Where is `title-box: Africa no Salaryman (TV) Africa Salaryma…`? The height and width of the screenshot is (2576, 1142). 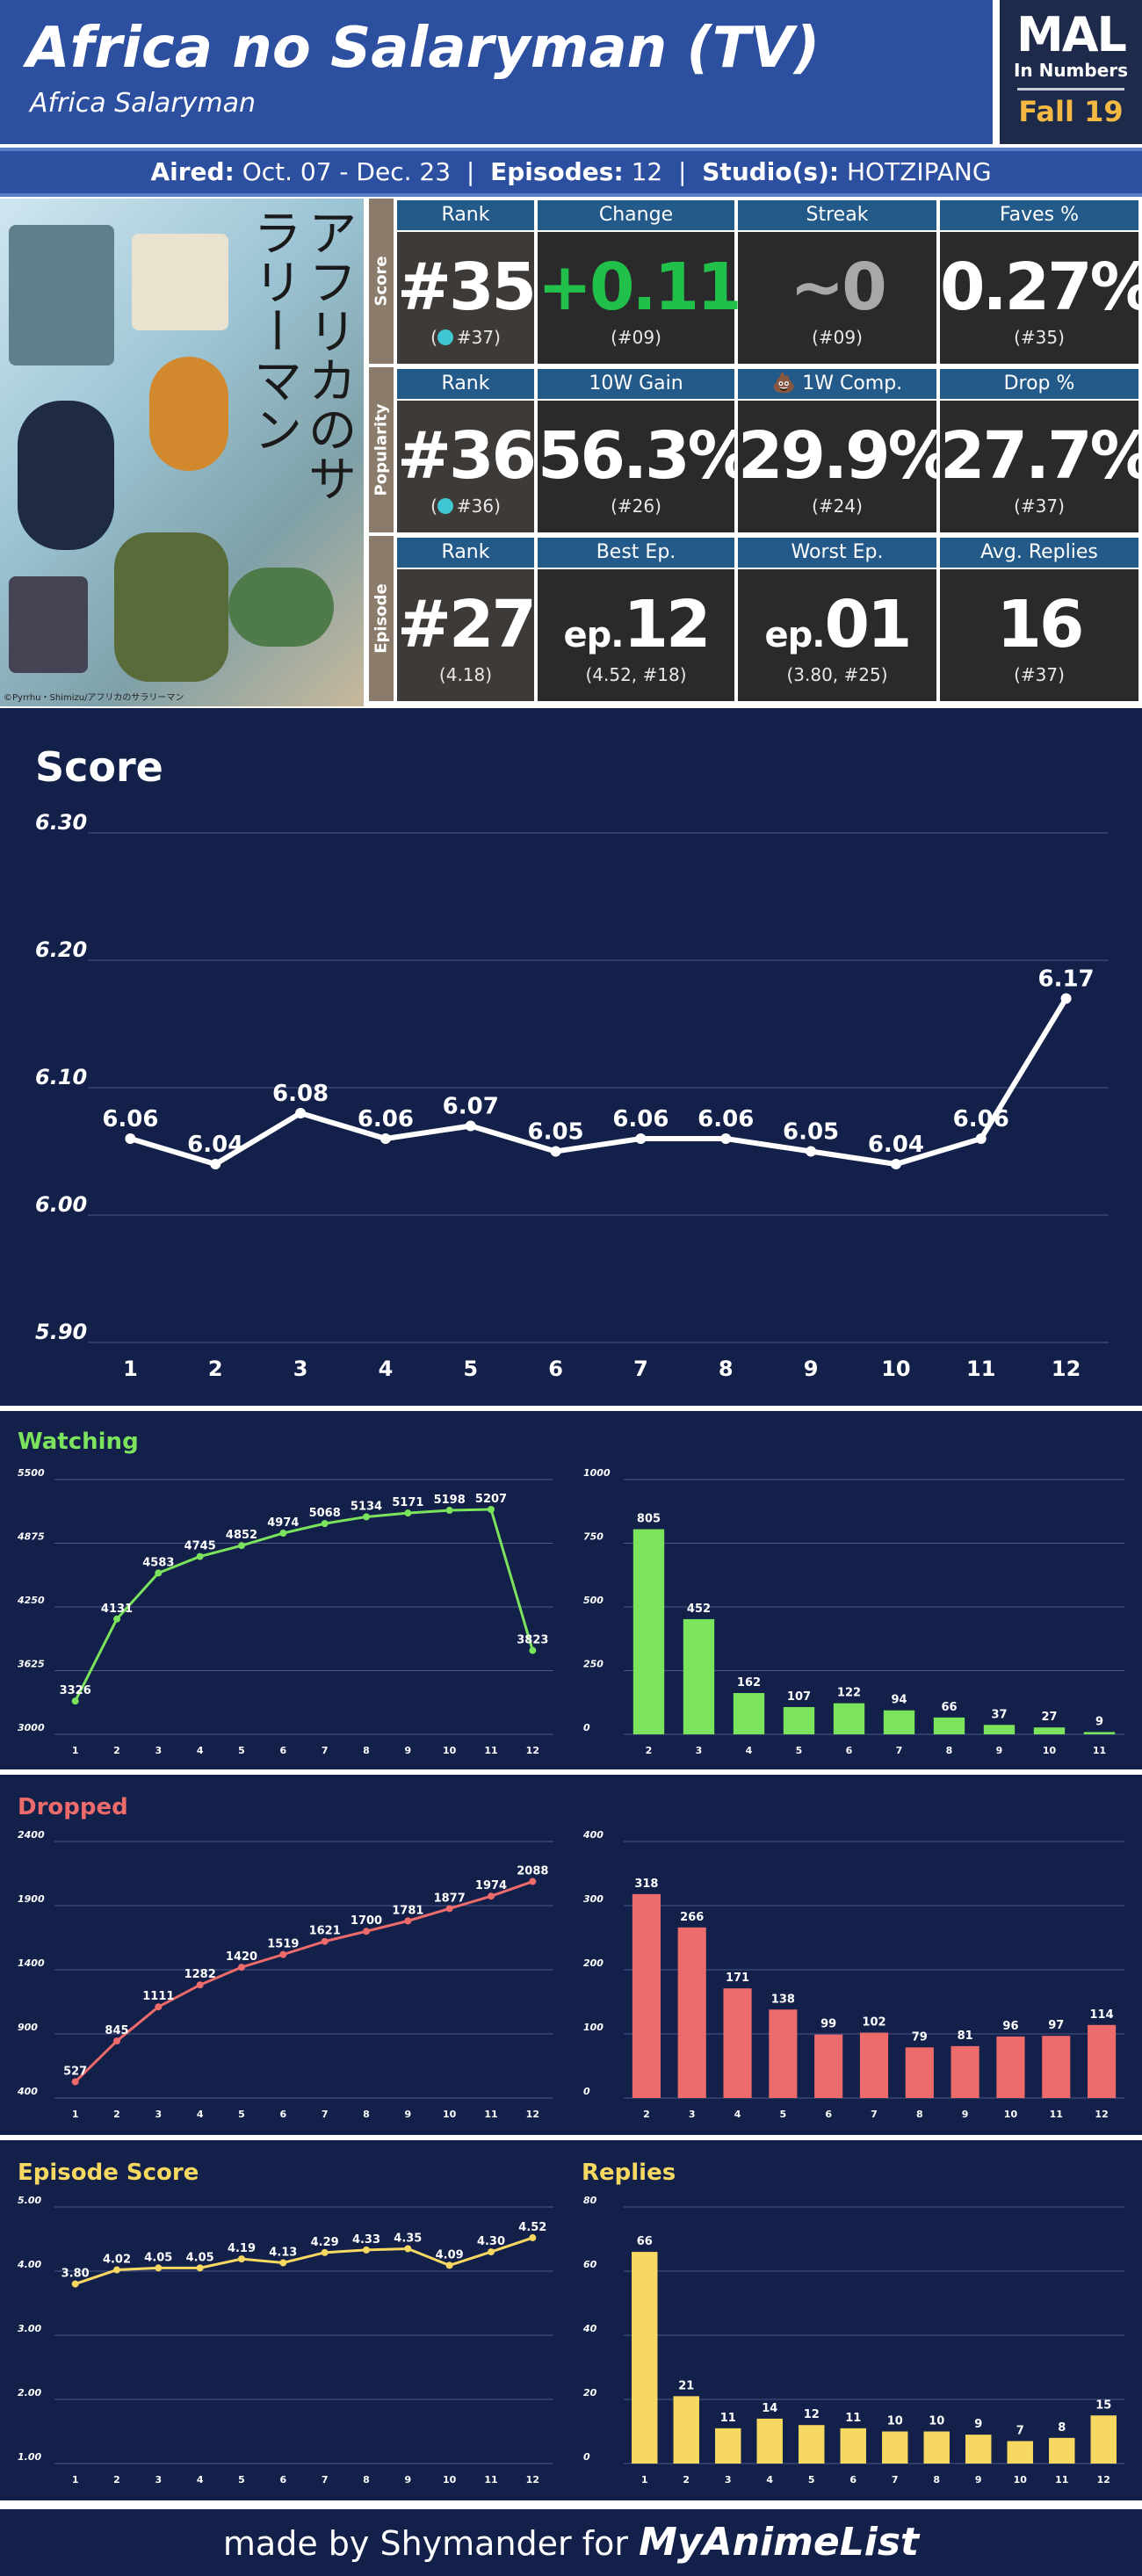 title-box: Africa no Salaryman (TV) Africa Salaryma… is located at coordinates (497, 72).